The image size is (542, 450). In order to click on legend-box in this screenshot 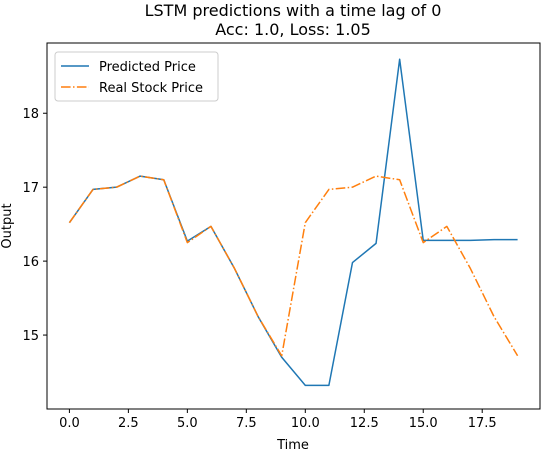, I will do `click(136, 76)`.